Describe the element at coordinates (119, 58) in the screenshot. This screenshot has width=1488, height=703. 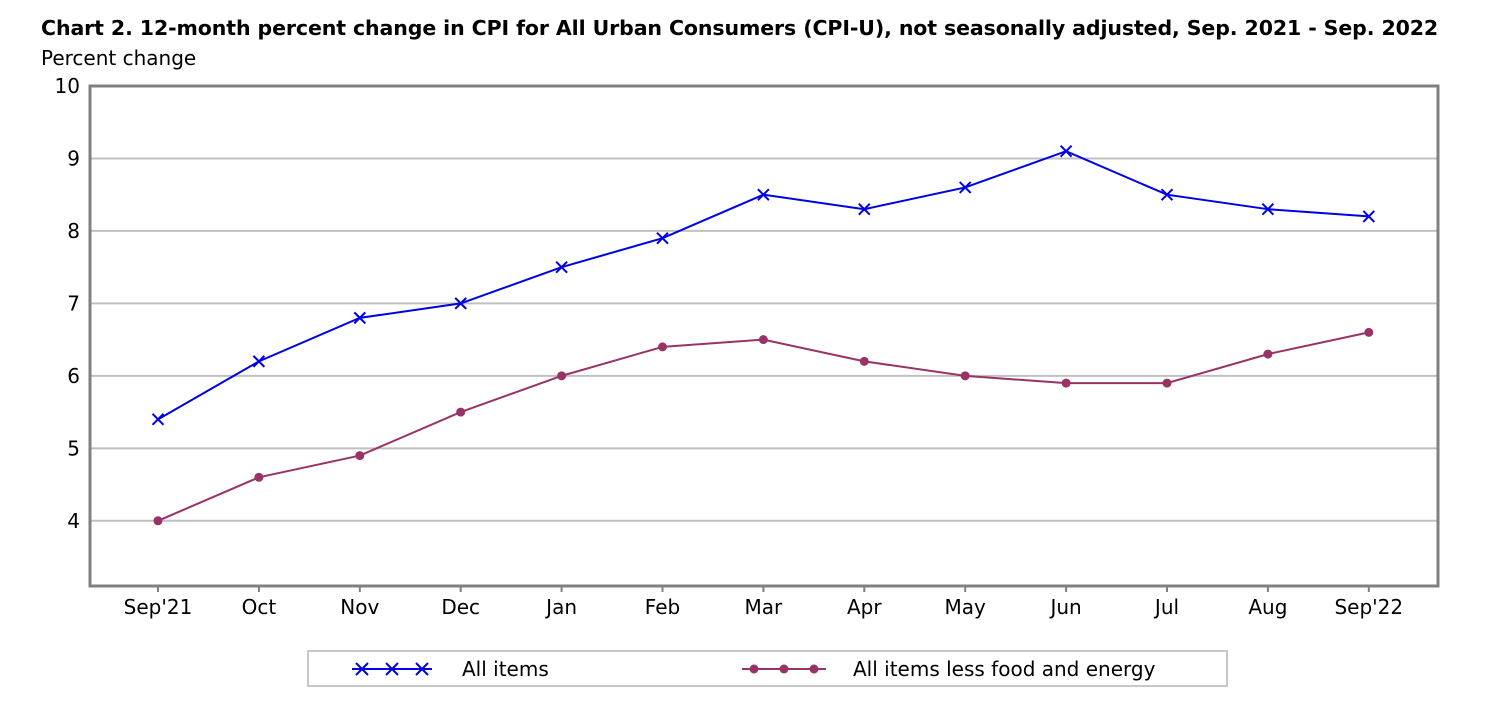
I see `y-axis-label: Percent change` at that location.